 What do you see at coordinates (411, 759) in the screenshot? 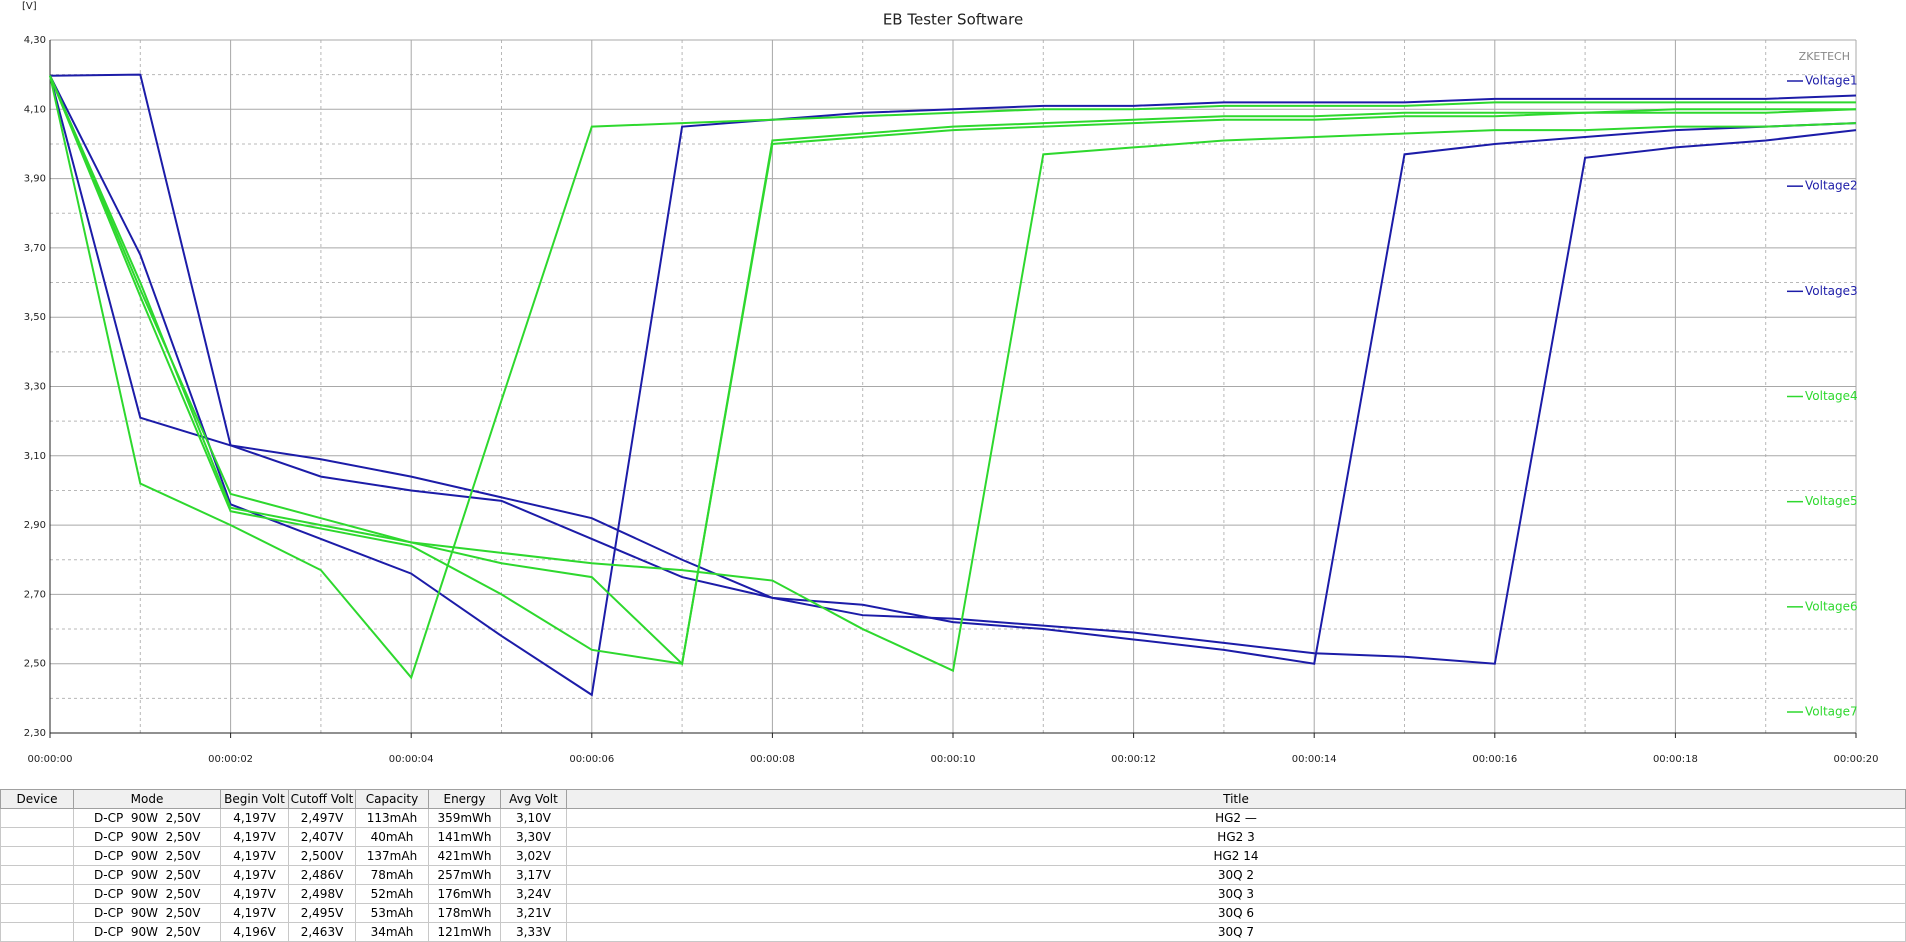
I see `x-tick-label: 00:00:04` at bounding box center [411, 759].